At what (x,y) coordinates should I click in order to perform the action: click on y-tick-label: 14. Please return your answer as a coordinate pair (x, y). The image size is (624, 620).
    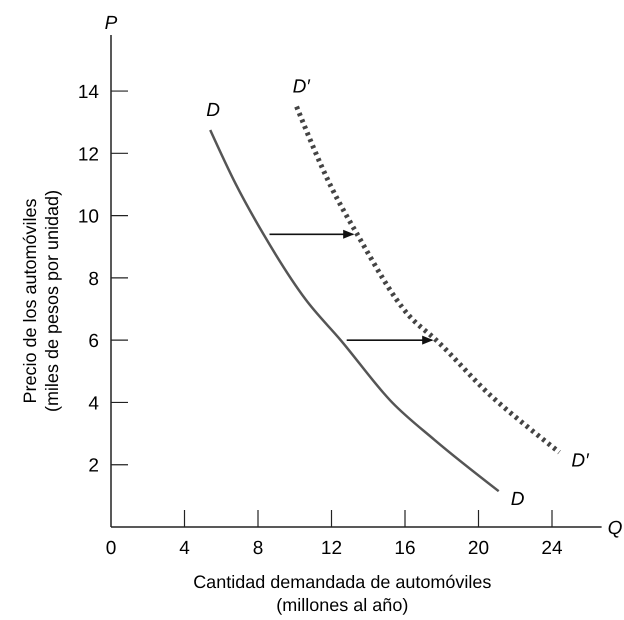
    Looking at the image, I should click on (89, 93).